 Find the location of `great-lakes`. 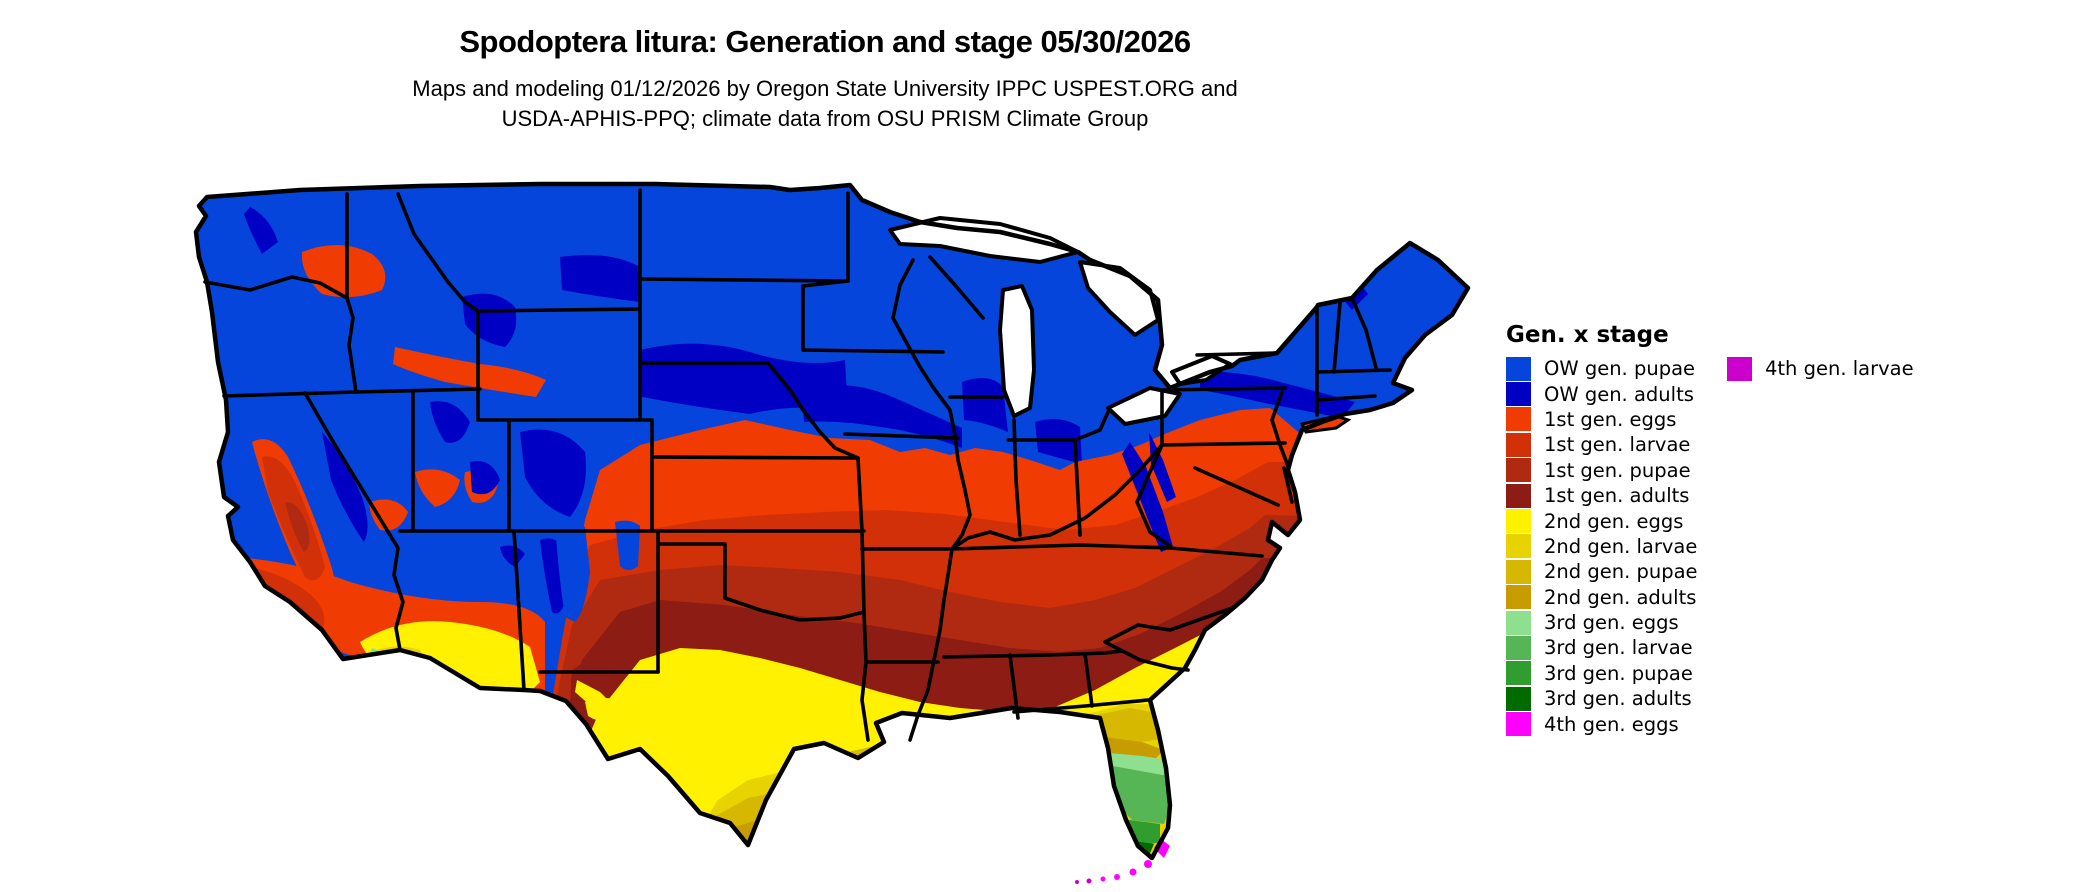

great-lakes is located at coordinates (1060, 321).